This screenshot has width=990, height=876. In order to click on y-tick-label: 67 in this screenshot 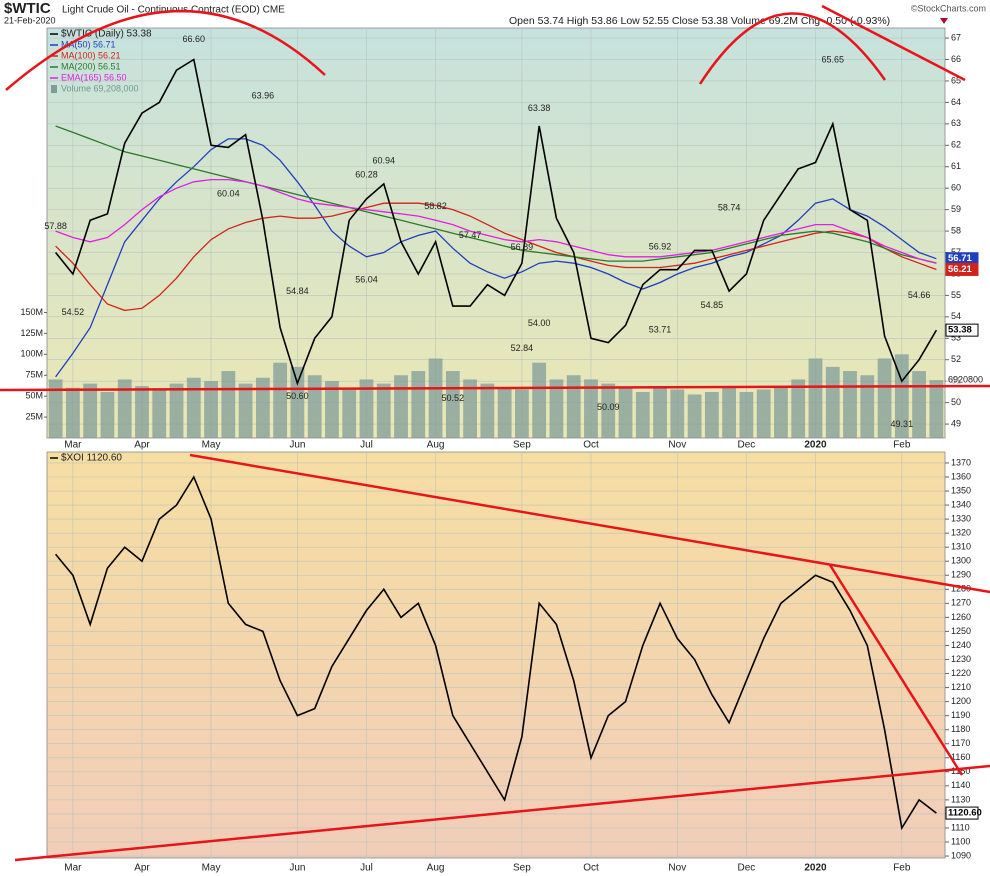, I will do `click(956, 37)`.